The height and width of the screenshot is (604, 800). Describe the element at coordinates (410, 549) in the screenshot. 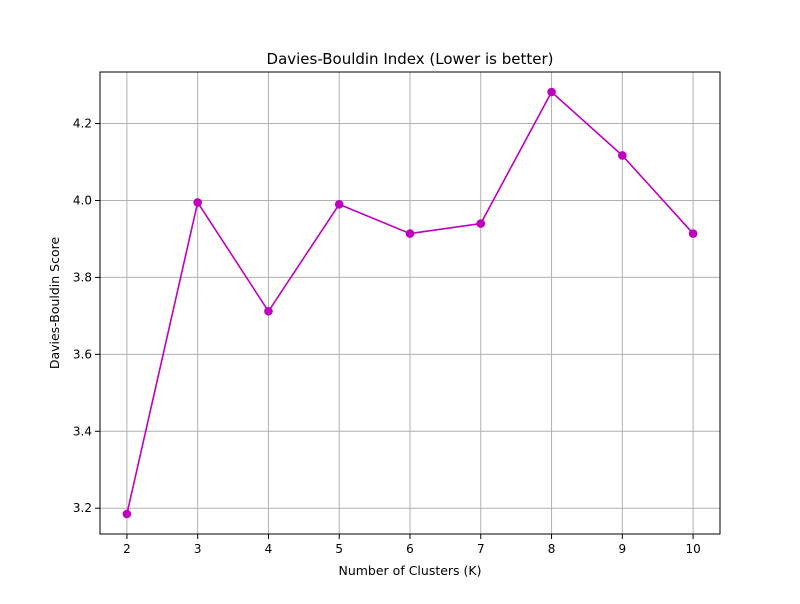

I see `x-tick-label: 6` at that location.